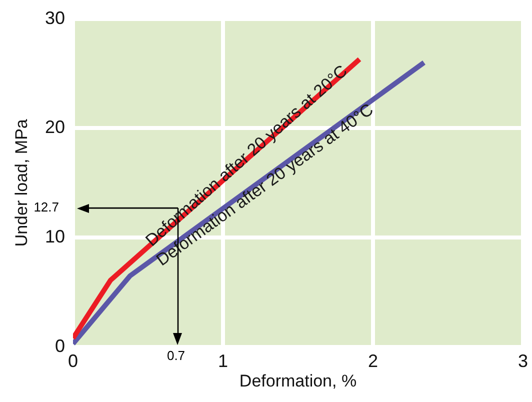 The width and height of the screenshot is (532, 402). I want to click on x-tick-label: 1, so click(223, 360).